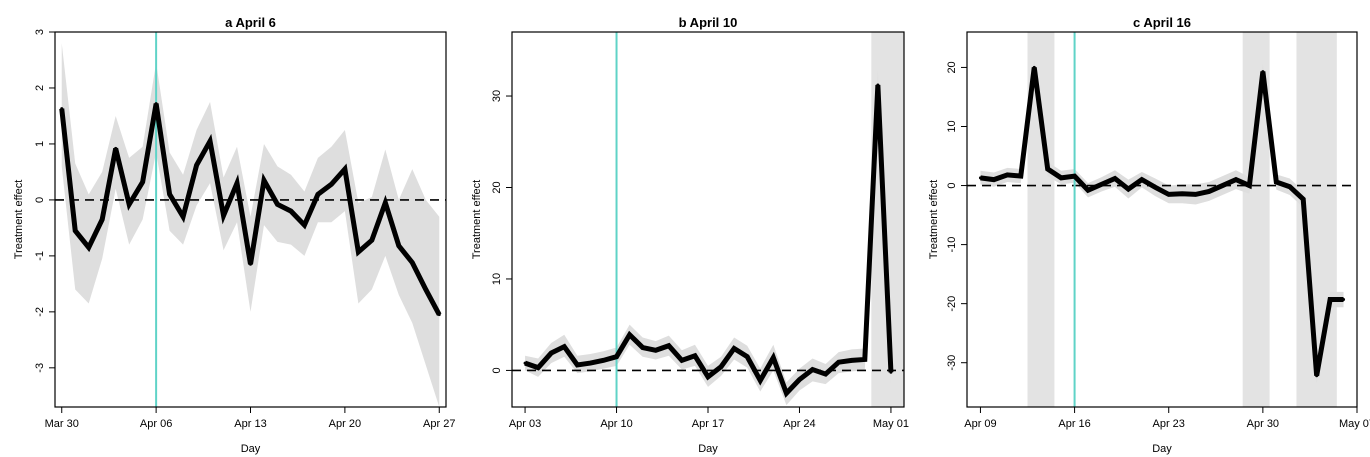 This screenshot has height=457, width=1370. I want to click on y-tick-label: -20, so click(952, 304).